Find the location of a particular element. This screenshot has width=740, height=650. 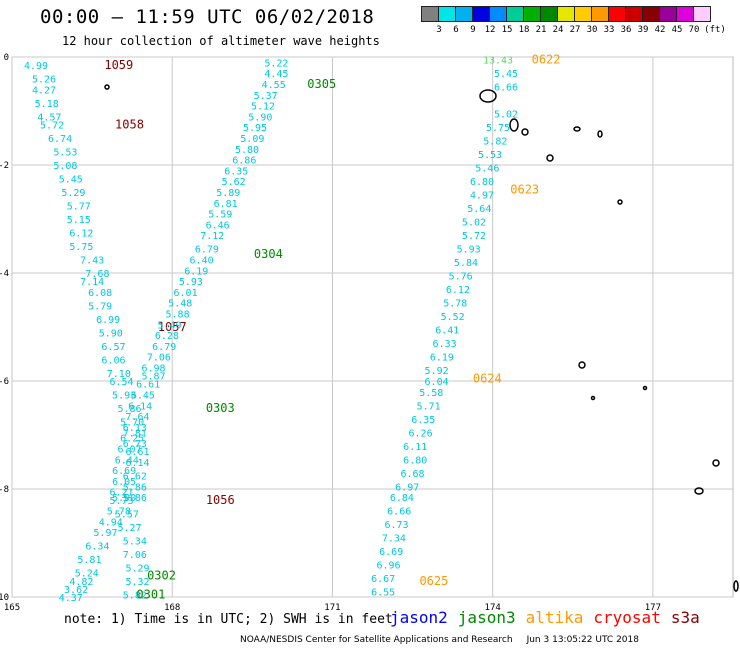

swh-value: 7.34 is located at coordinates (394, 539).